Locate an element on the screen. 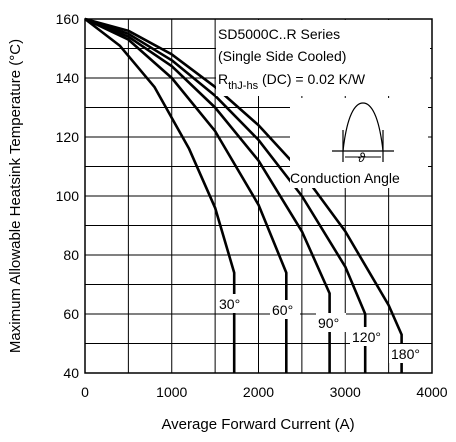  annotation-background is located at coordinates (323, 58).